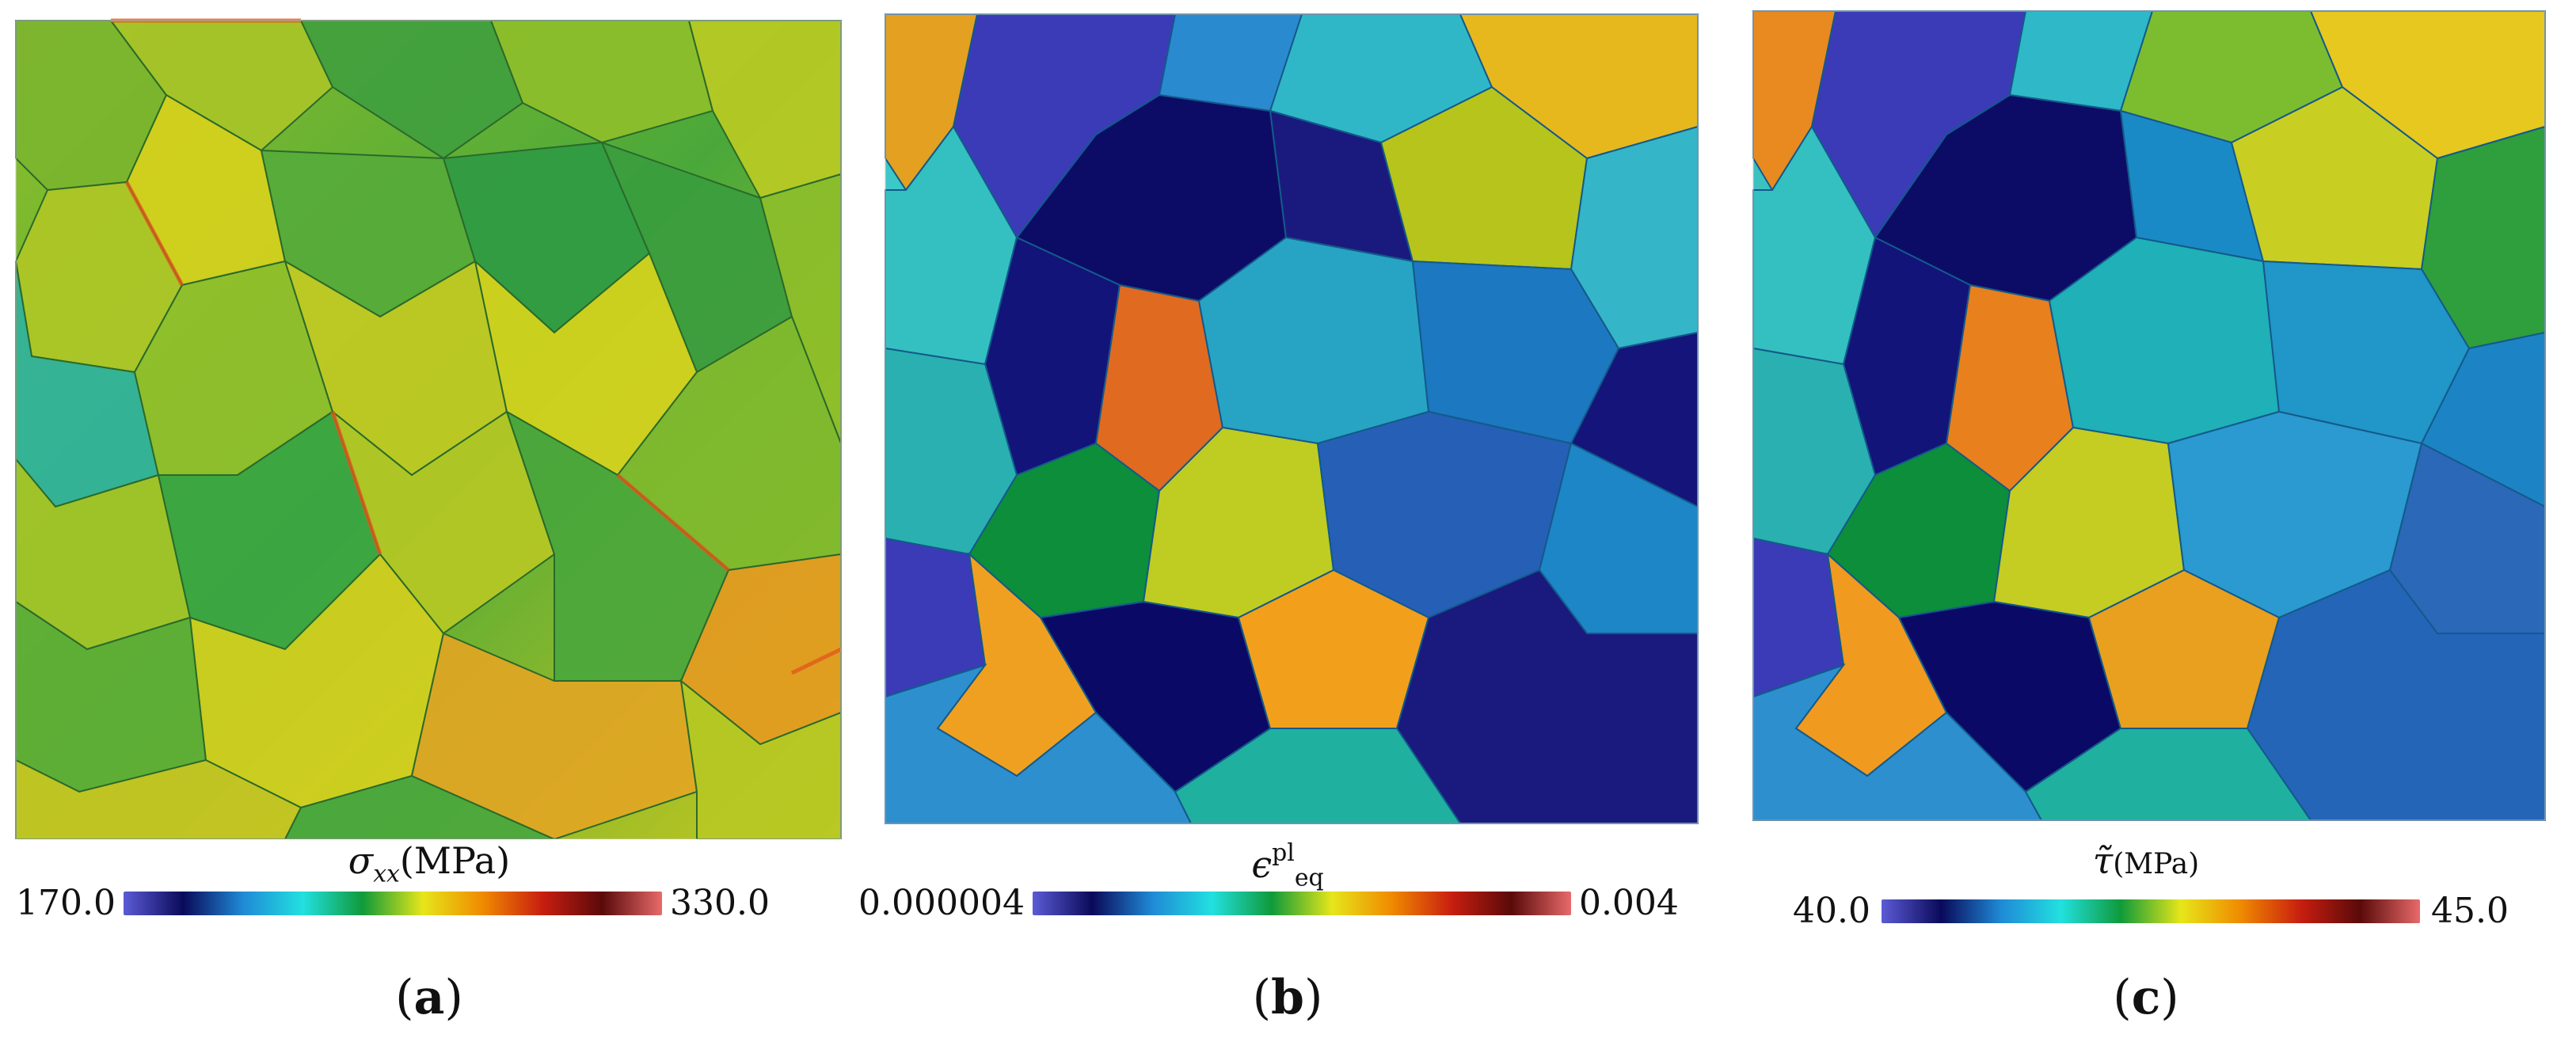  I want to click on panel-label-text: c, so click(2146, 997).